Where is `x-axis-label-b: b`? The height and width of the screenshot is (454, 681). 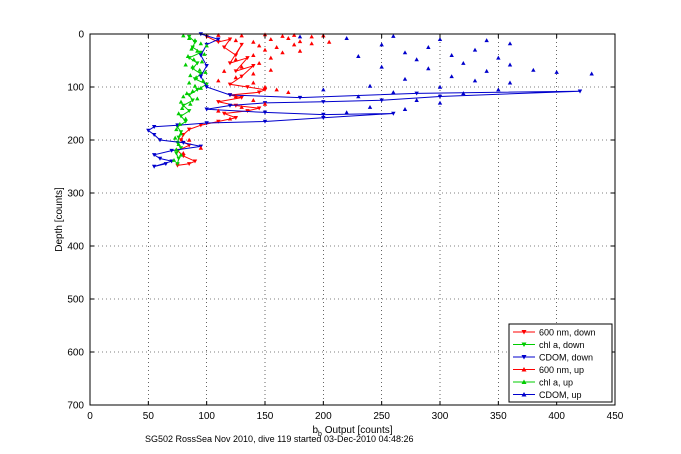 x-axis-label-b: b is located at coordinates (315, 430).